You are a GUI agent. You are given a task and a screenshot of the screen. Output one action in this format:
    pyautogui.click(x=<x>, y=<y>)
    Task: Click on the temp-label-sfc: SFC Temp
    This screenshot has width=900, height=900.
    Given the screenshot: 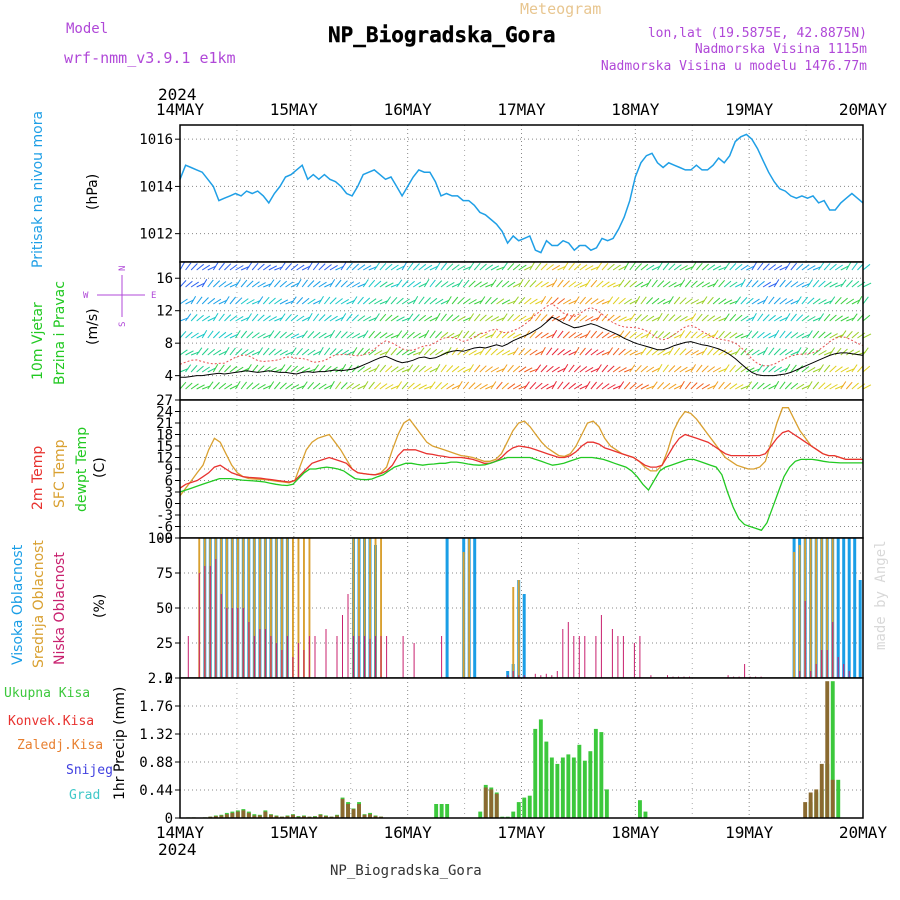 What is the action you would take?
    pyautogui.click(x=60, y=473)
    